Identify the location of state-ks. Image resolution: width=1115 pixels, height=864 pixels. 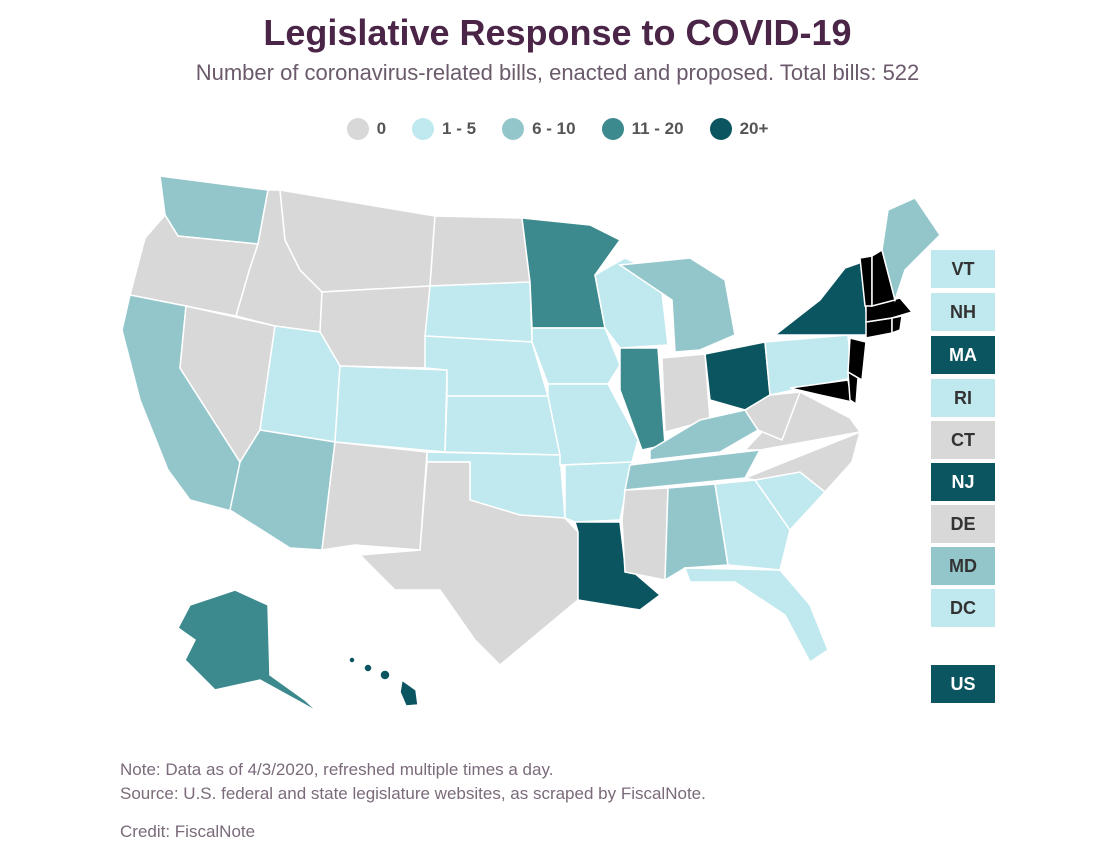
(502, 425).